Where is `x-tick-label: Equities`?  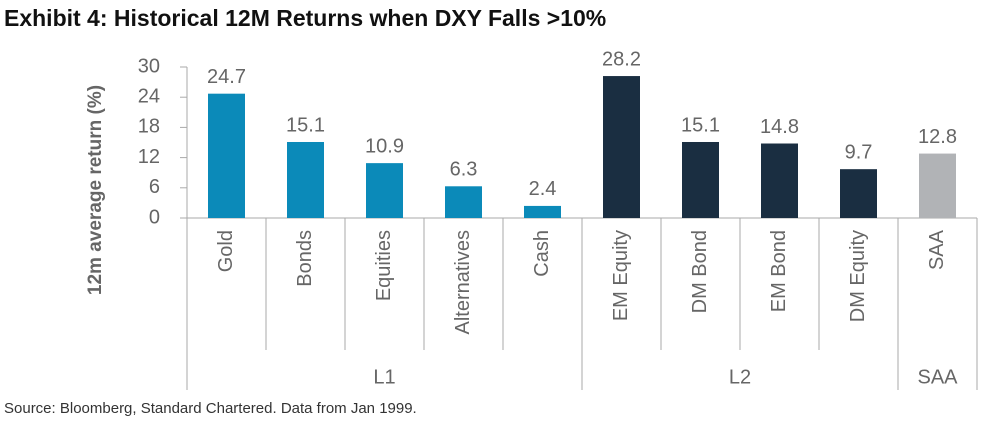 x-tick-label: Equities is located at coordinates (384, 265).